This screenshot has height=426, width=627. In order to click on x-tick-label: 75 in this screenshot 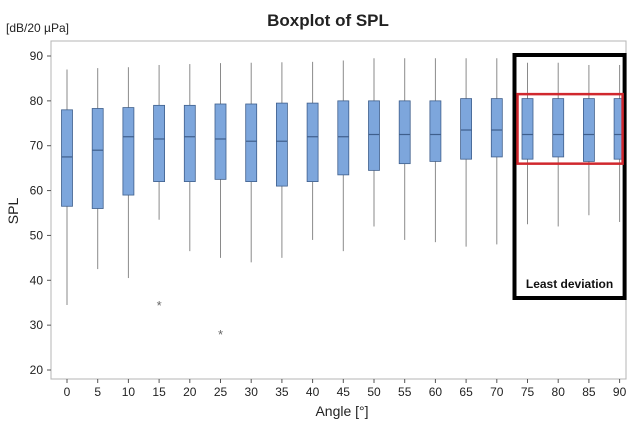, I will do `click(528, 392)`.